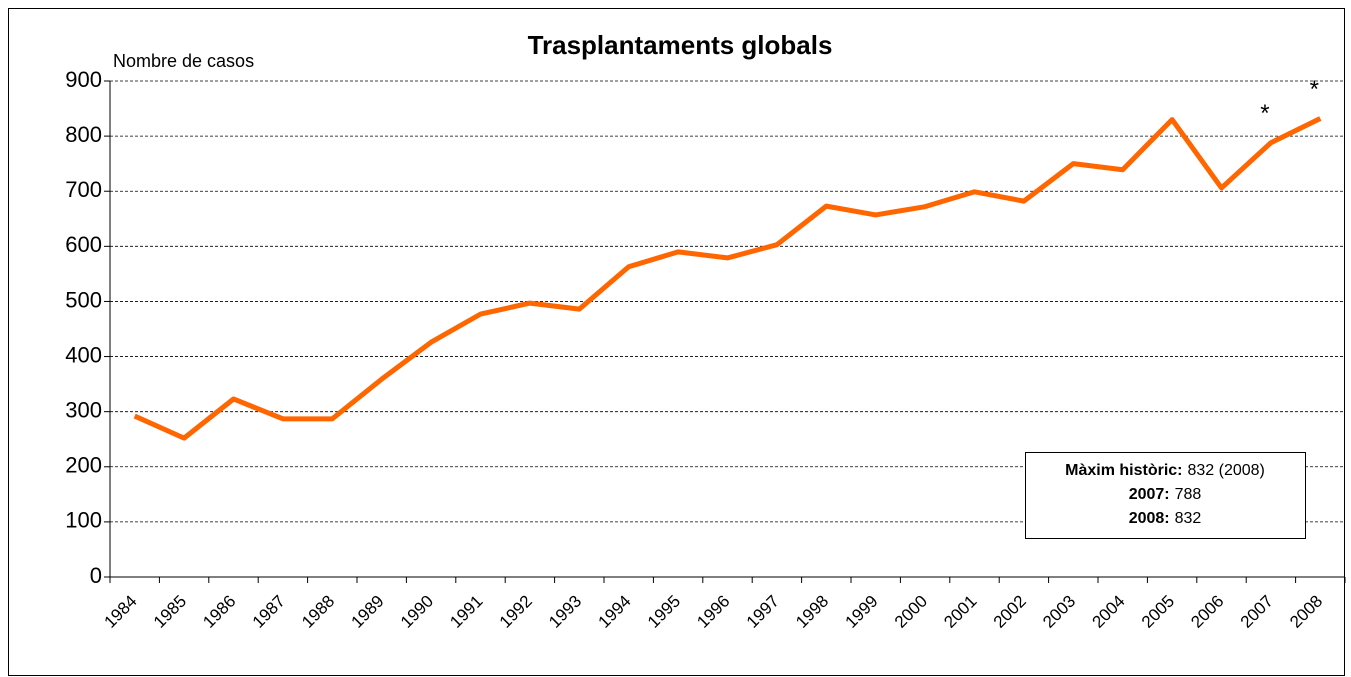 This screenshot has height=677, width=1351. What do you see at coordinates (1149, 494) in the screenshot?
I see `annotation-label: 2007:` at bounding box center [1149, 494].